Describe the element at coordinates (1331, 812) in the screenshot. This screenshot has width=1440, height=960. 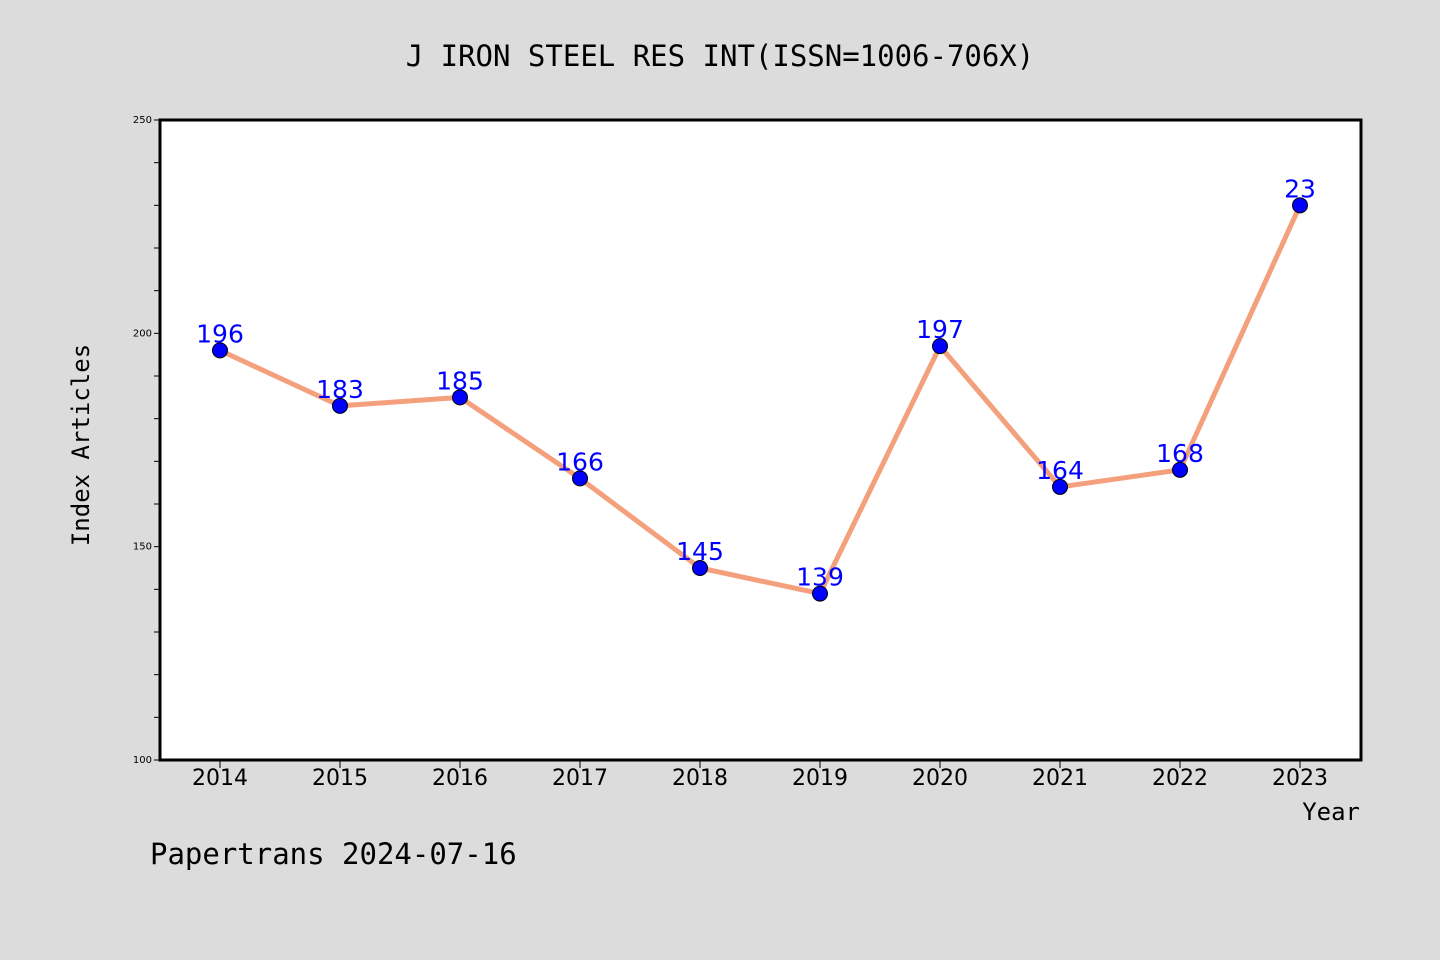
I see `x-axis-label: Year` at that location.